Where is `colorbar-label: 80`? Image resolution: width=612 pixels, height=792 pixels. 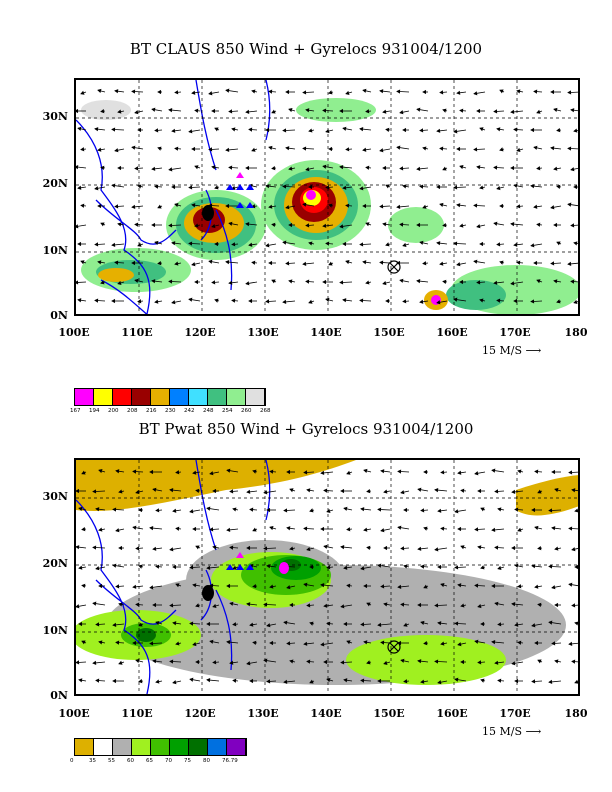 colorbar-label: 80 is located at coordinates (206, 761).